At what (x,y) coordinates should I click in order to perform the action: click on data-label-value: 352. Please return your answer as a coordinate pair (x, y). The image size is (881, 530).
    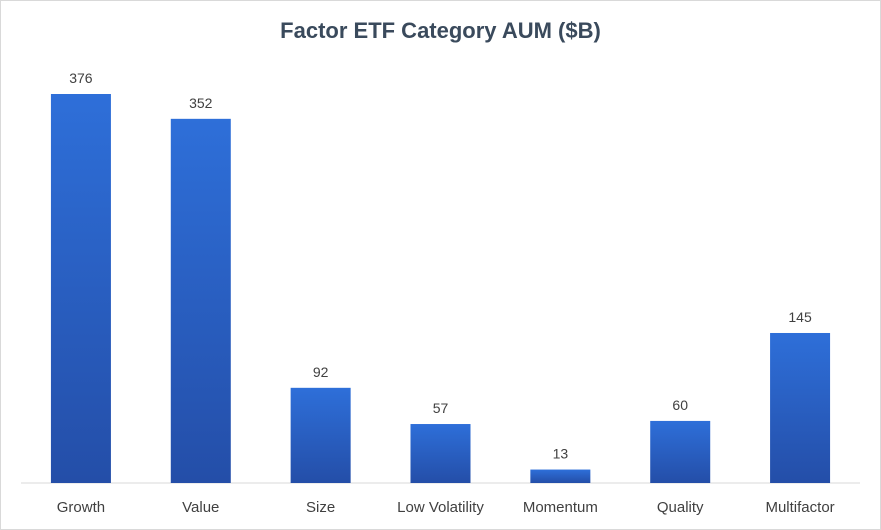
    Looking at the image, I should click on (201, 103).